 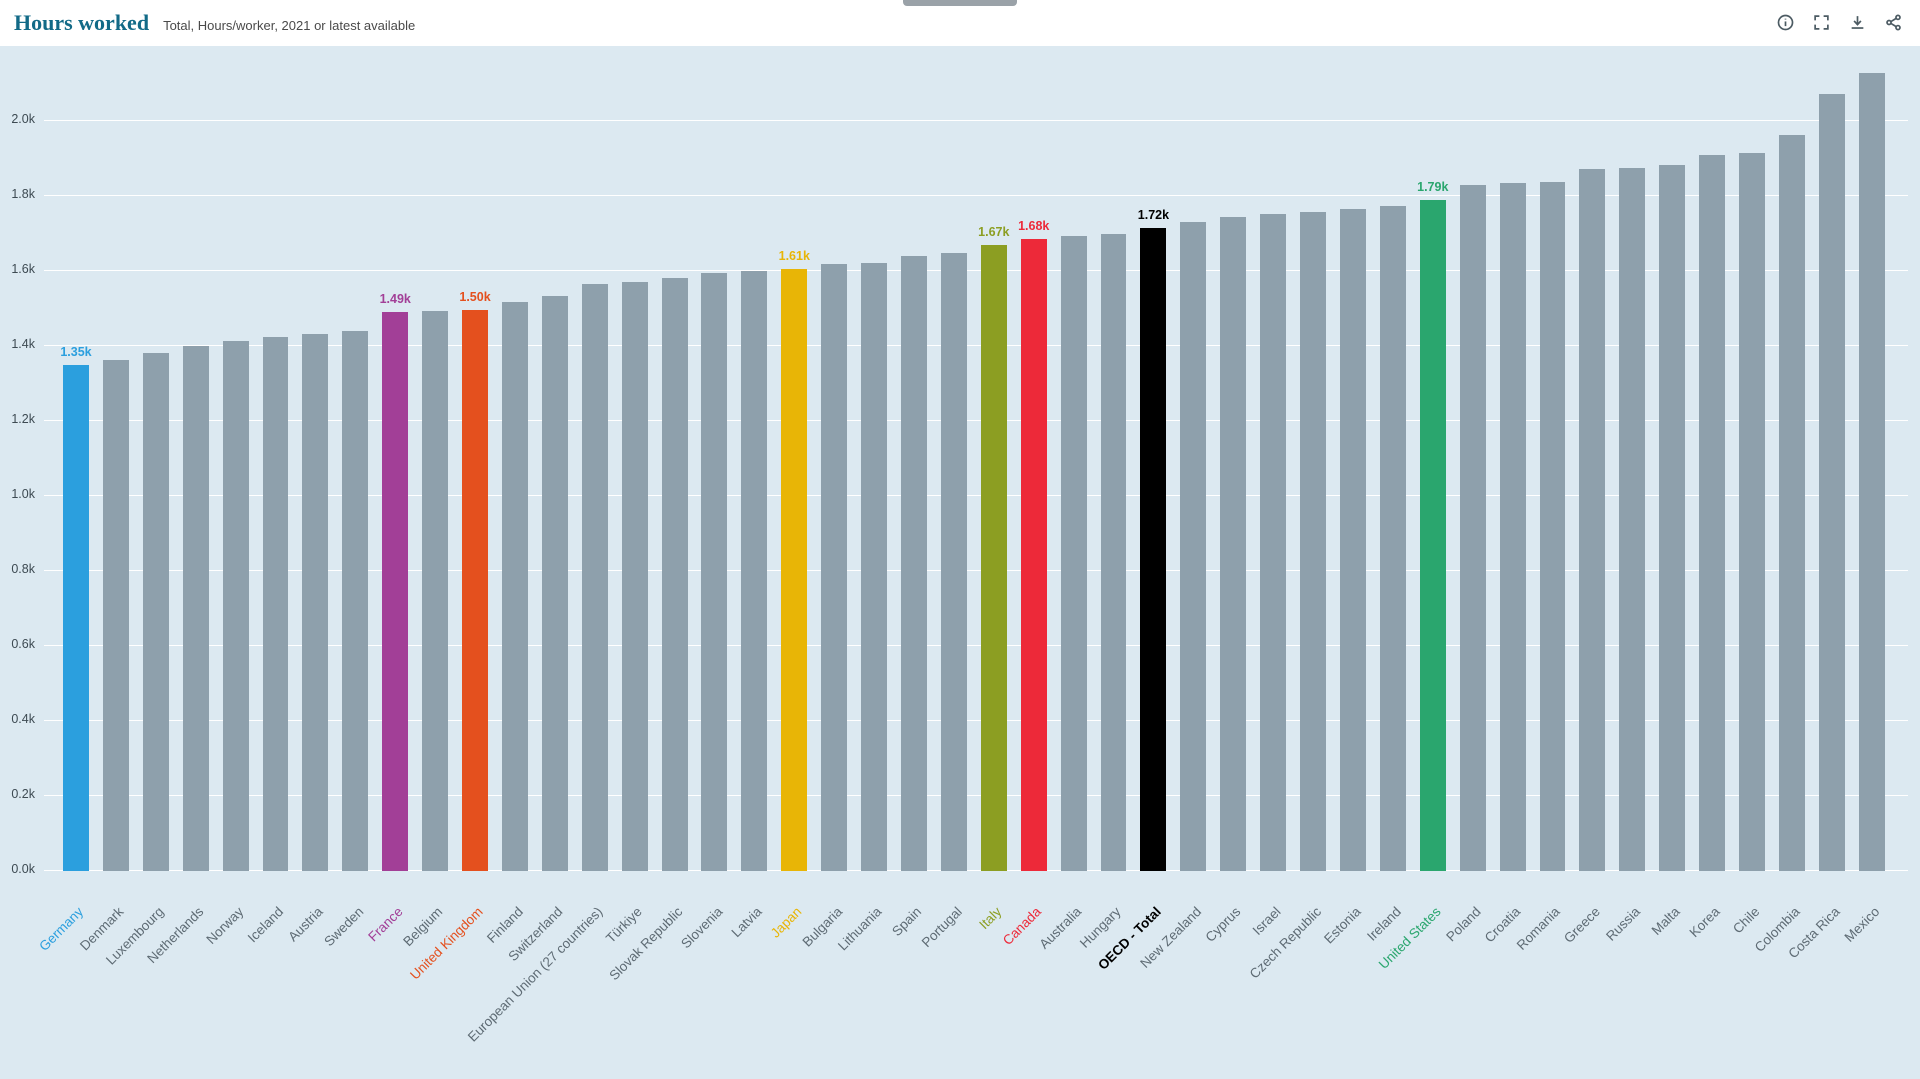 I want to click on bar-slot-t-rkiye, so click(x=635, y=468).